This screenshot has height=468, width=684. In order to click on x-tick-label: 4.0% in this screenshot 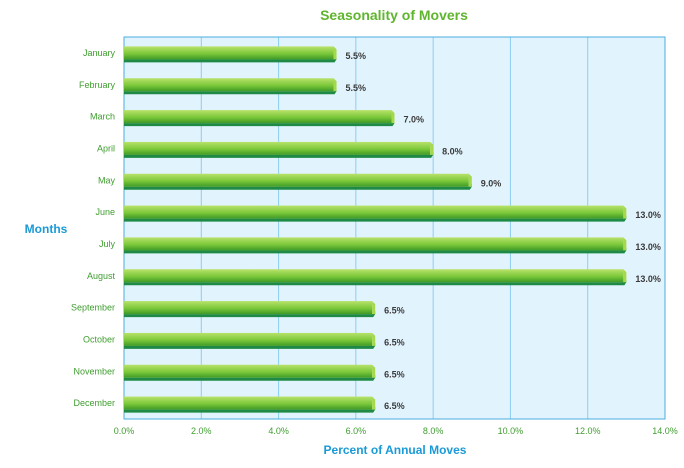, I will do `click(278, 431)`.